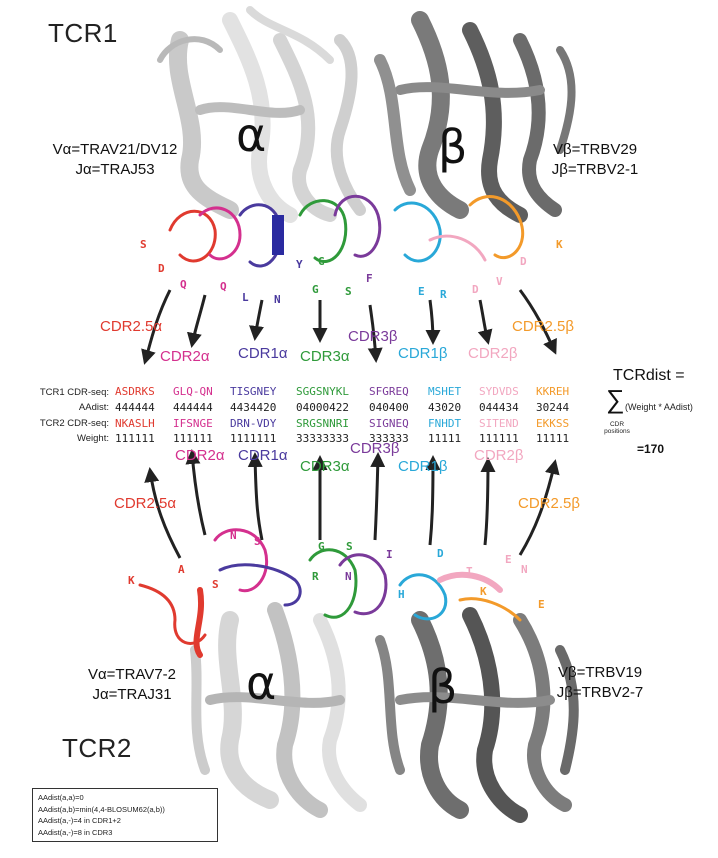  Describe the element at coordinates (389, 391) in the screenshot. I see `tcr1-seq-cdr3b: SFGREQ` at that location.